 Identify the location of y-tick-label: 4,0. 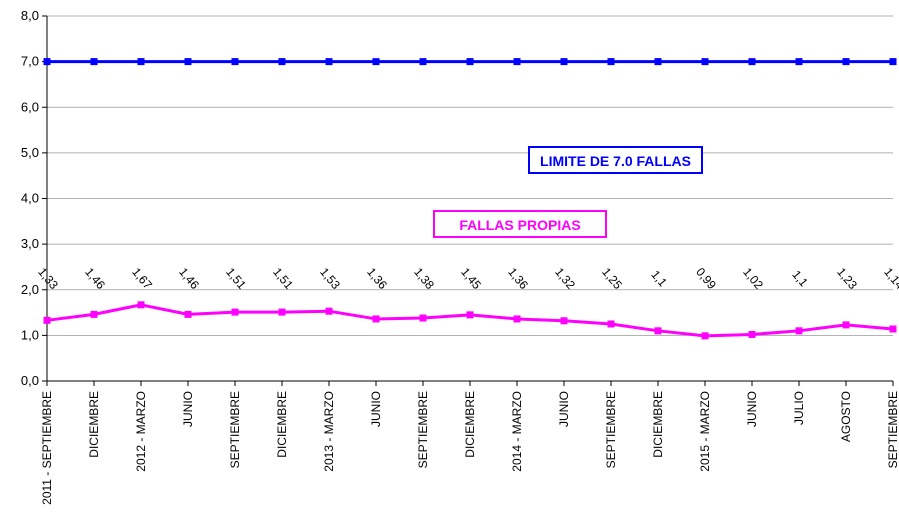
(30, 198).